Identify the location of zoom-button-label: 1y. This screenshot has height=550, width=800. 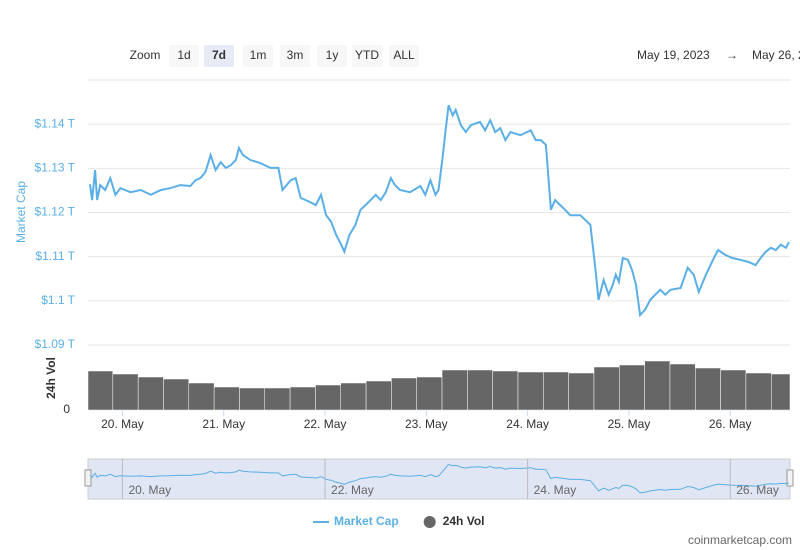
(332, 55).